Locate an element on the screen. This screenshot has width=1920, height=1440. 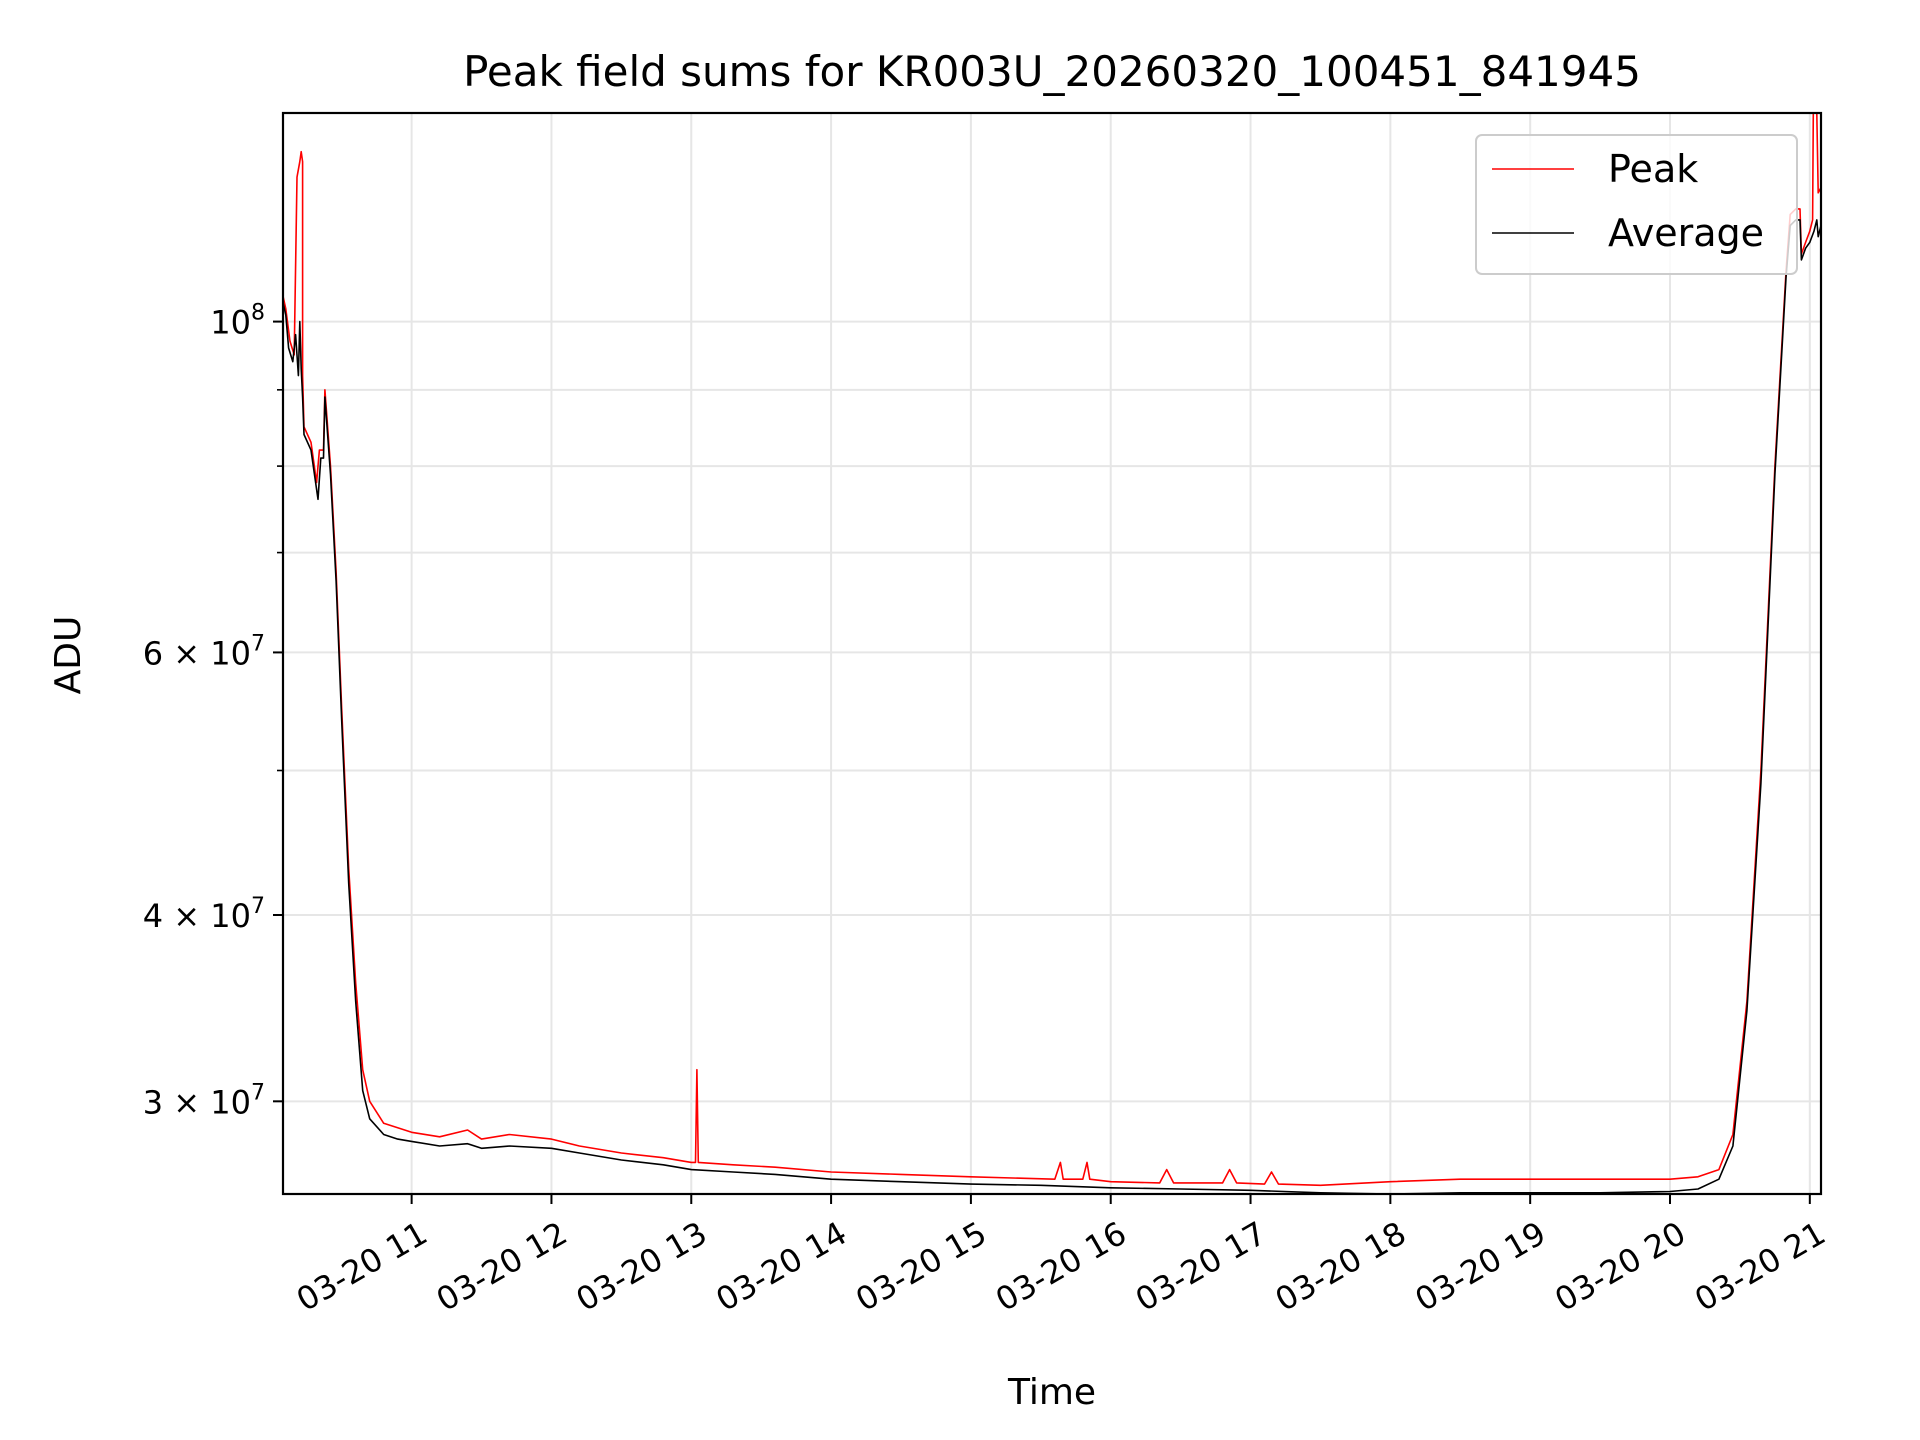
legend: Peak Average is located at coordinates (1636, 204).